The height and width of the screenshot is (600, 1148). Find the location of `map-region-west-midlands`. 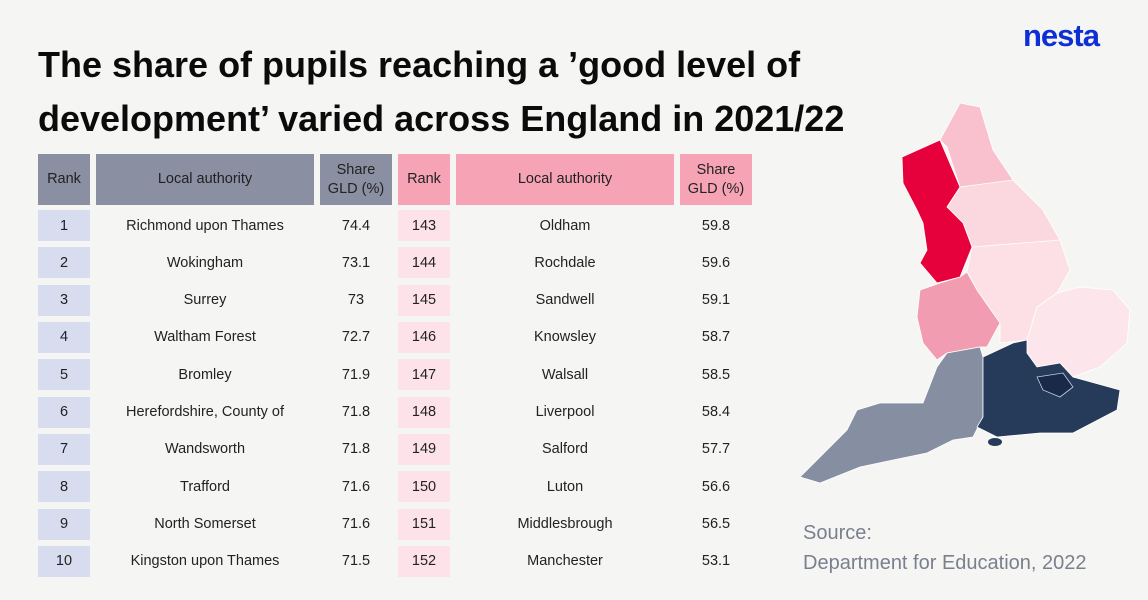

map-region-west-midlands is located at coordinates (958, 316).